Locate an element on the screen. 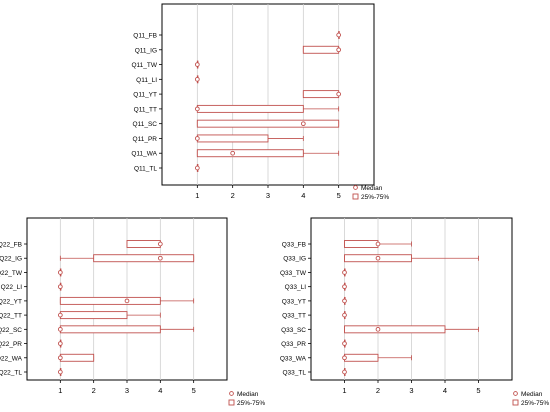 The height and width of the screenshot is (412, 550). category-label: Q22_TT is located at coordinates (11, 316).